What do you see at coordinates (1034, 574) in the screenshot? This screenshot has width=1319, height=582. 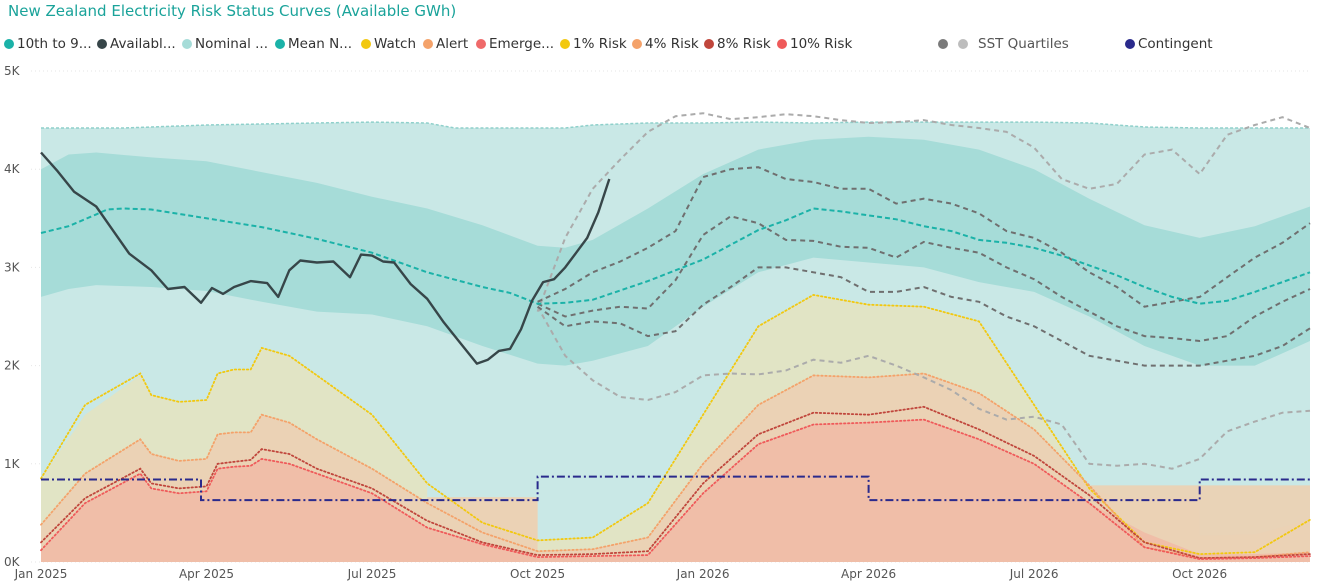 I see `x-tick-label: Jul 2026` at bounding box center [1034, 574].